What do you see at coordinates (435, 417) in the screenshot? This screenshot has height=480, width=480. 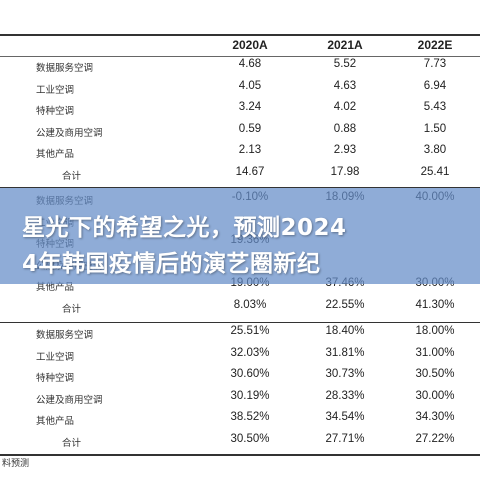 I see `table-cell: 34.30%` at bounding box center [435, 417].